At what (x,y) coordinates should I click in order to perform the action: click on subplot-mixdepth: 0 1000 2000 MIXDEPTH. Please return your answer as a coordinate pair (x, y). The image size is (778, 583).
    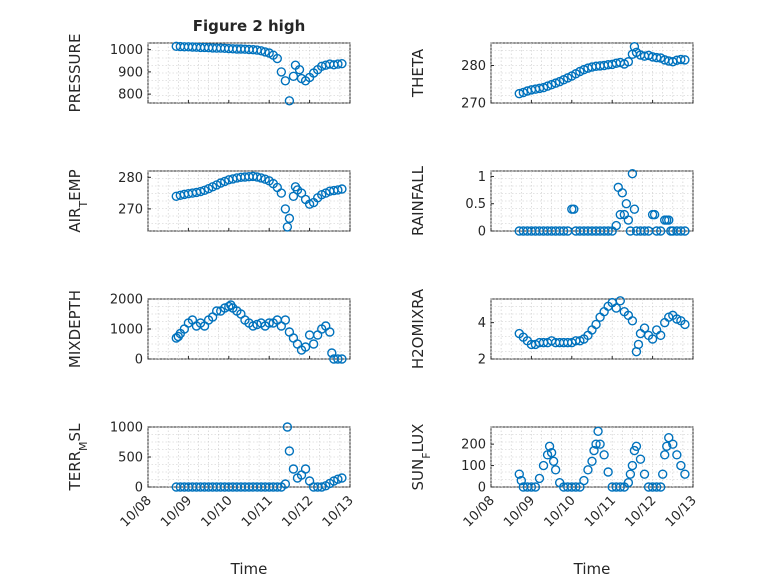
    Looking at the image, I should click on (208, 329).